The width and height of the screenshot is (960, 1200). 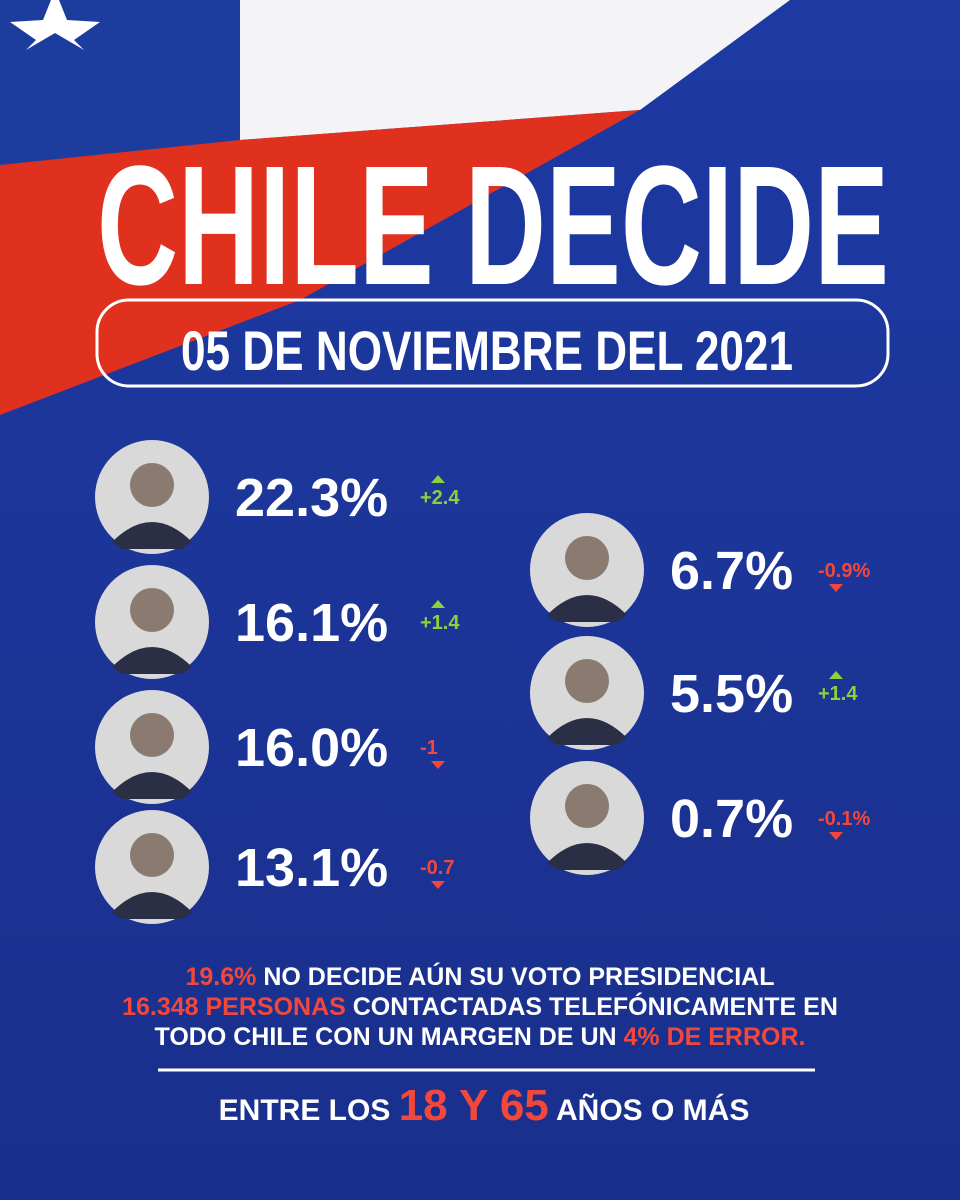 What do you see at coordinates (311, 868) in the screenshot?
I see `percent: 13.1%` at bounding box center [311, 868].